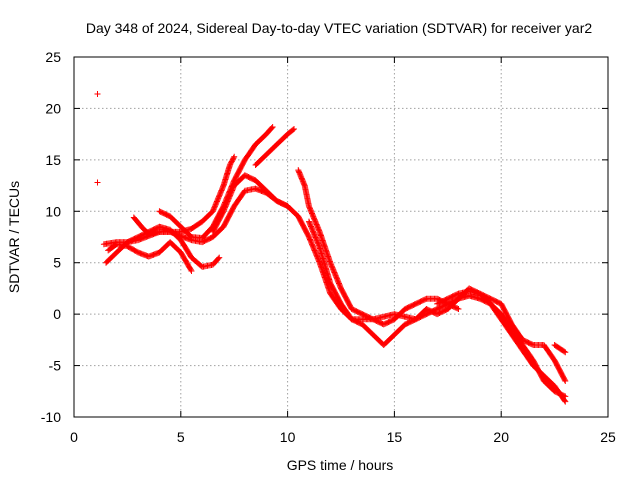 Image resolution: width=640 pixels, height=480 pixels. What do you see at coordinates (51, 417) in the screenshot?
I see `y-tick-label: -10` at bounding box center [51, 417].